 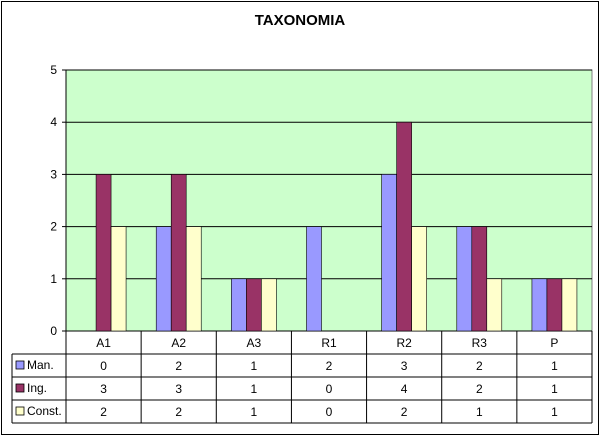 What do you see at coordinates (20, 388) in the screenshot?
I see `legend-key-ing` at bounding box center [20, 388].